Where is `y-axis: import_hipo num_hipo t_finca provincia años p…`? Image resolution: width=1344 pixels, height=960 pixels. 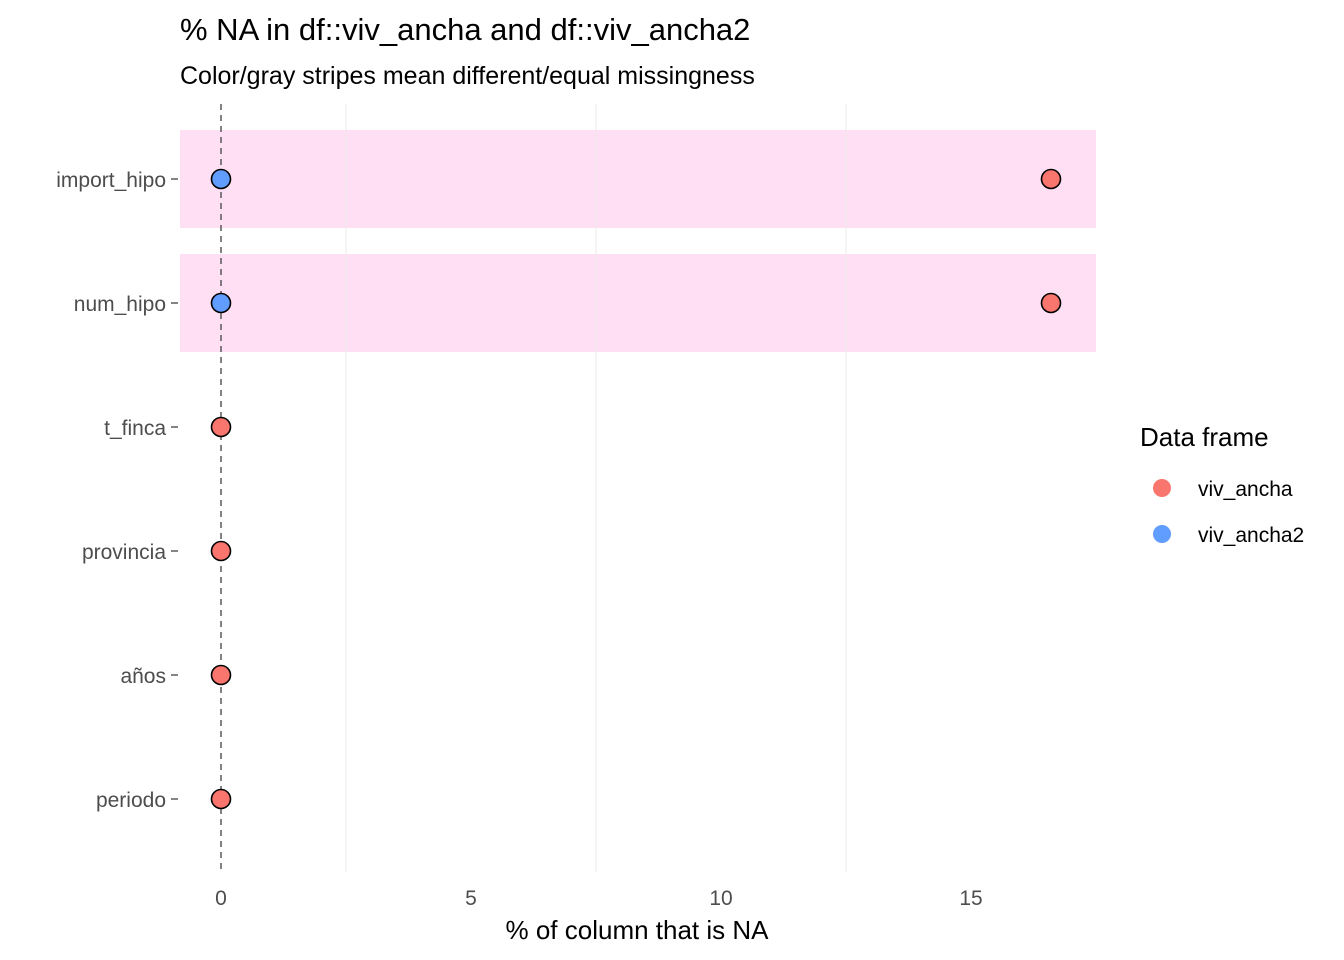 y-axis: import_hipo num_hipo t_finca provincia años p… is located at coordinates (117, 490).